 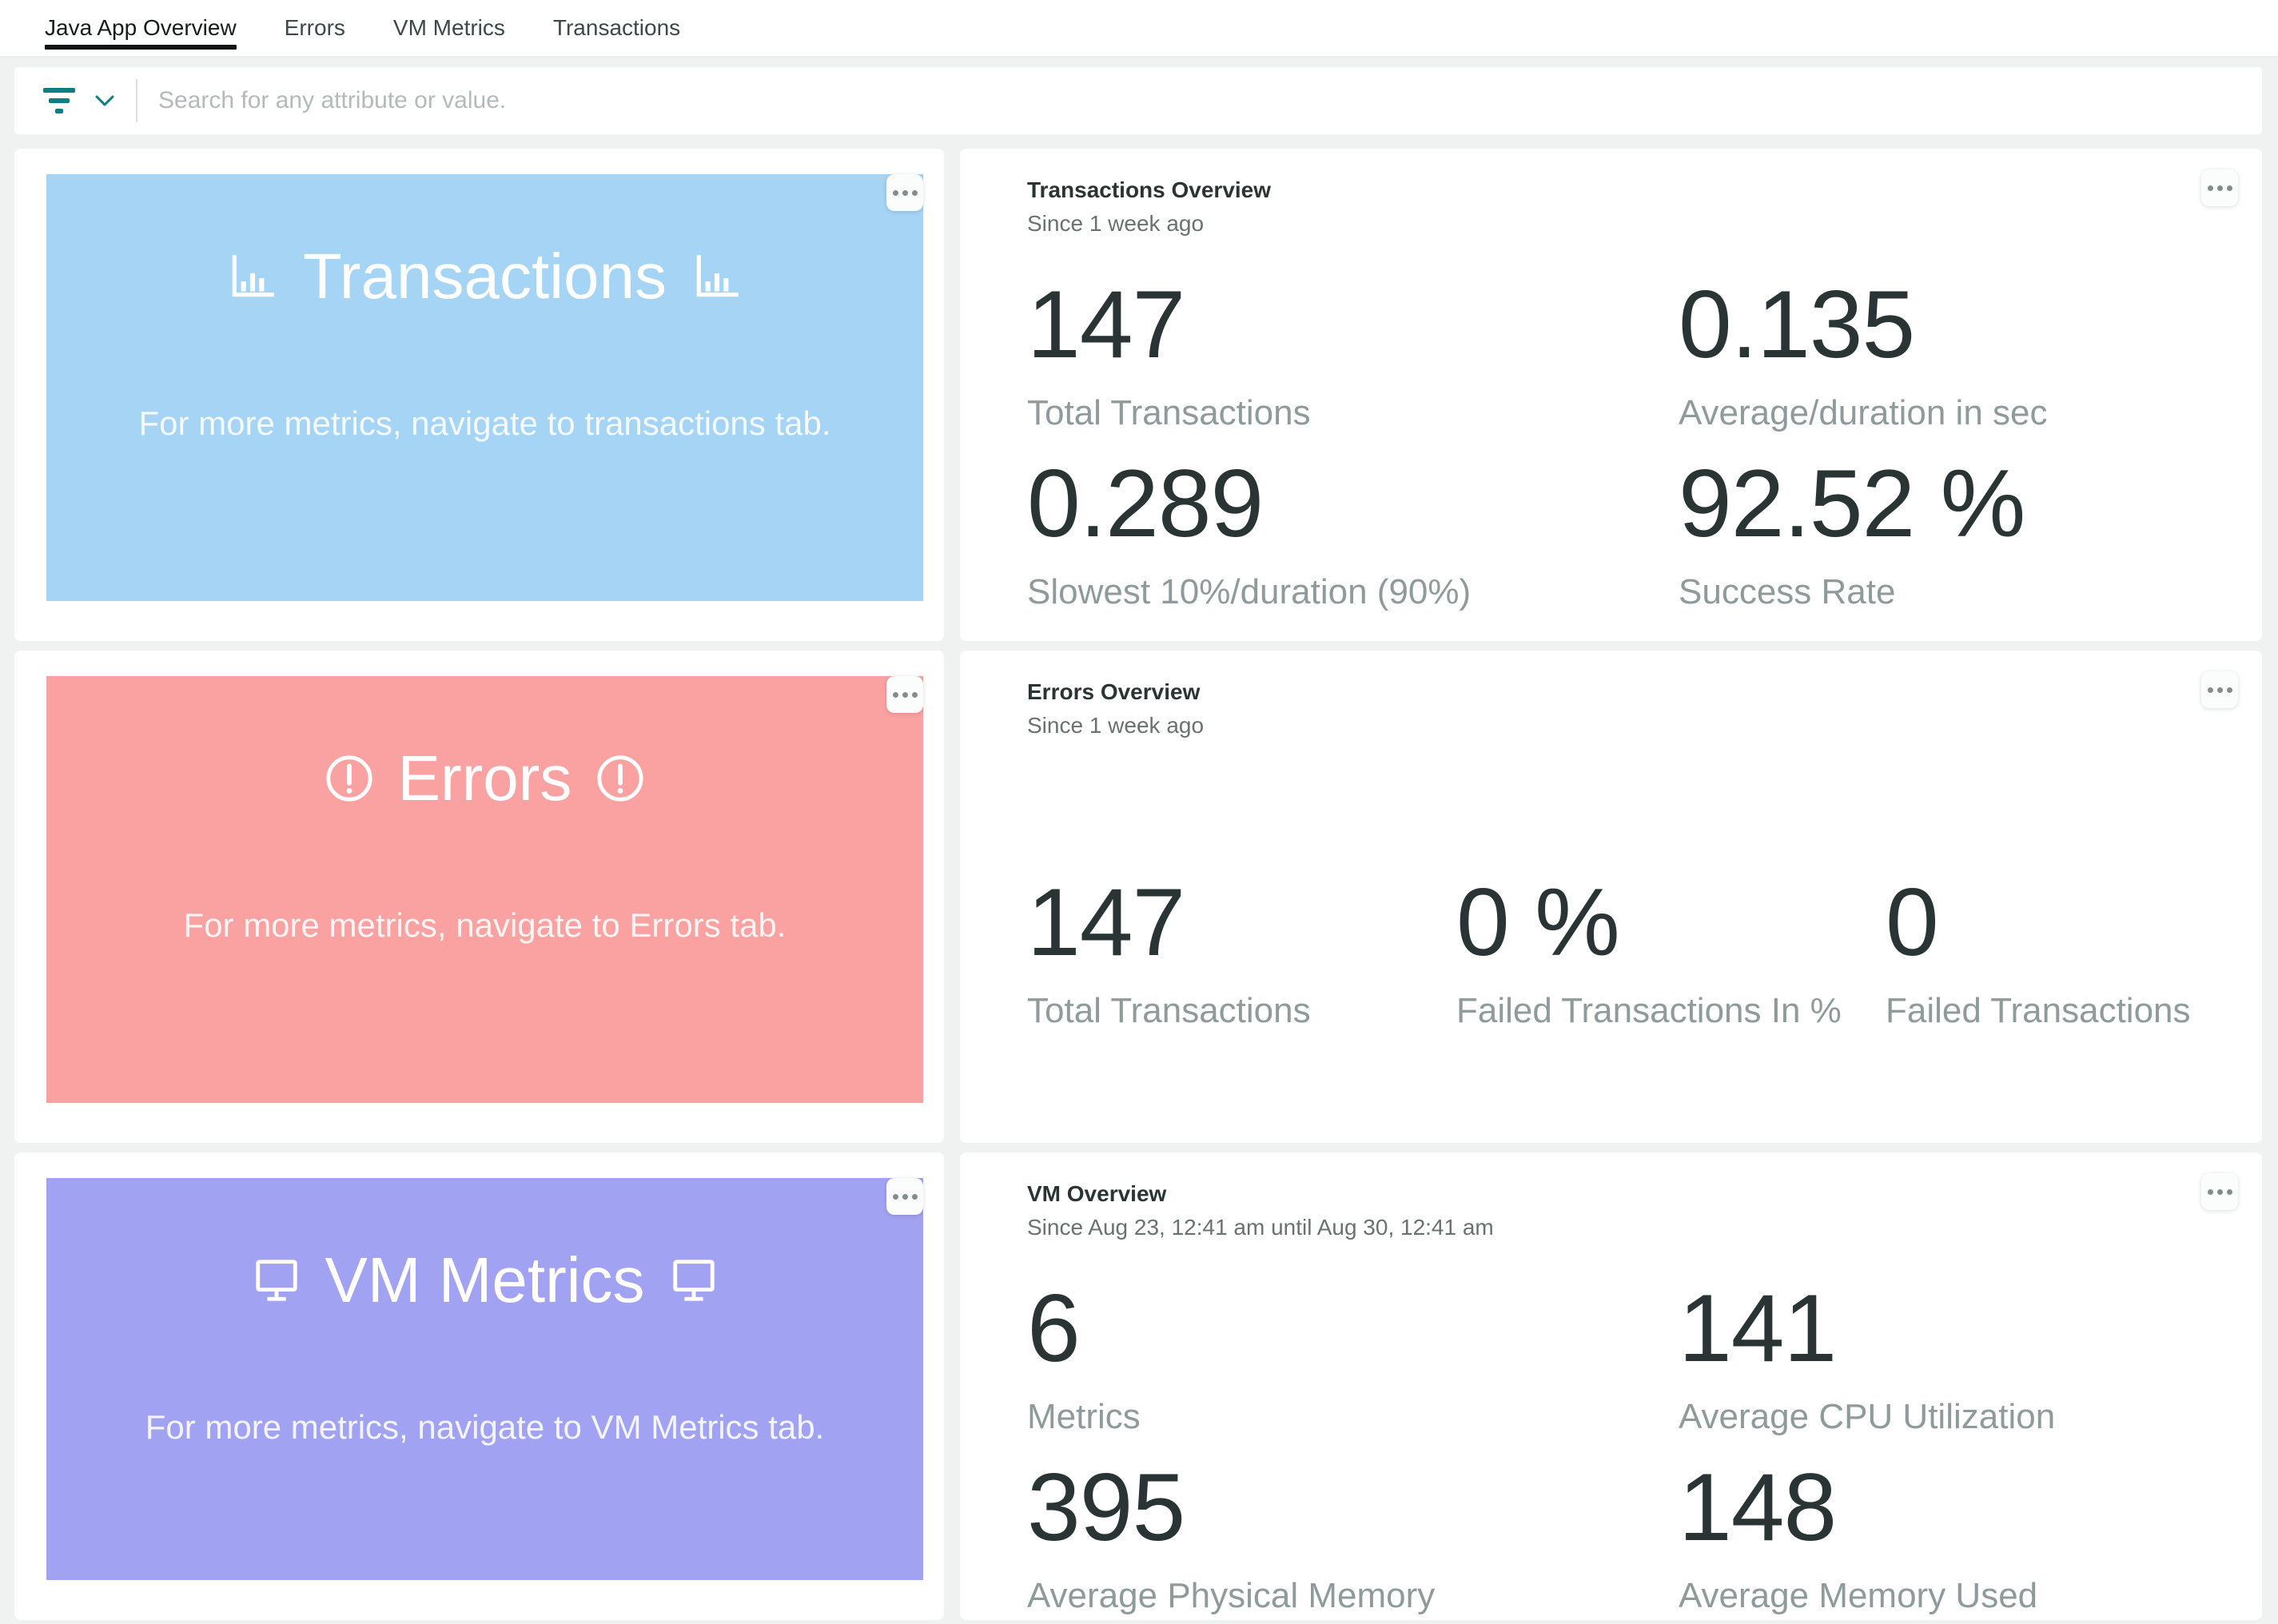 What do you see at coordinates (1231, 1596) in the screenshot?
I see `metric-label: Average Physical Memory` at bounding box center [1231, 1596].